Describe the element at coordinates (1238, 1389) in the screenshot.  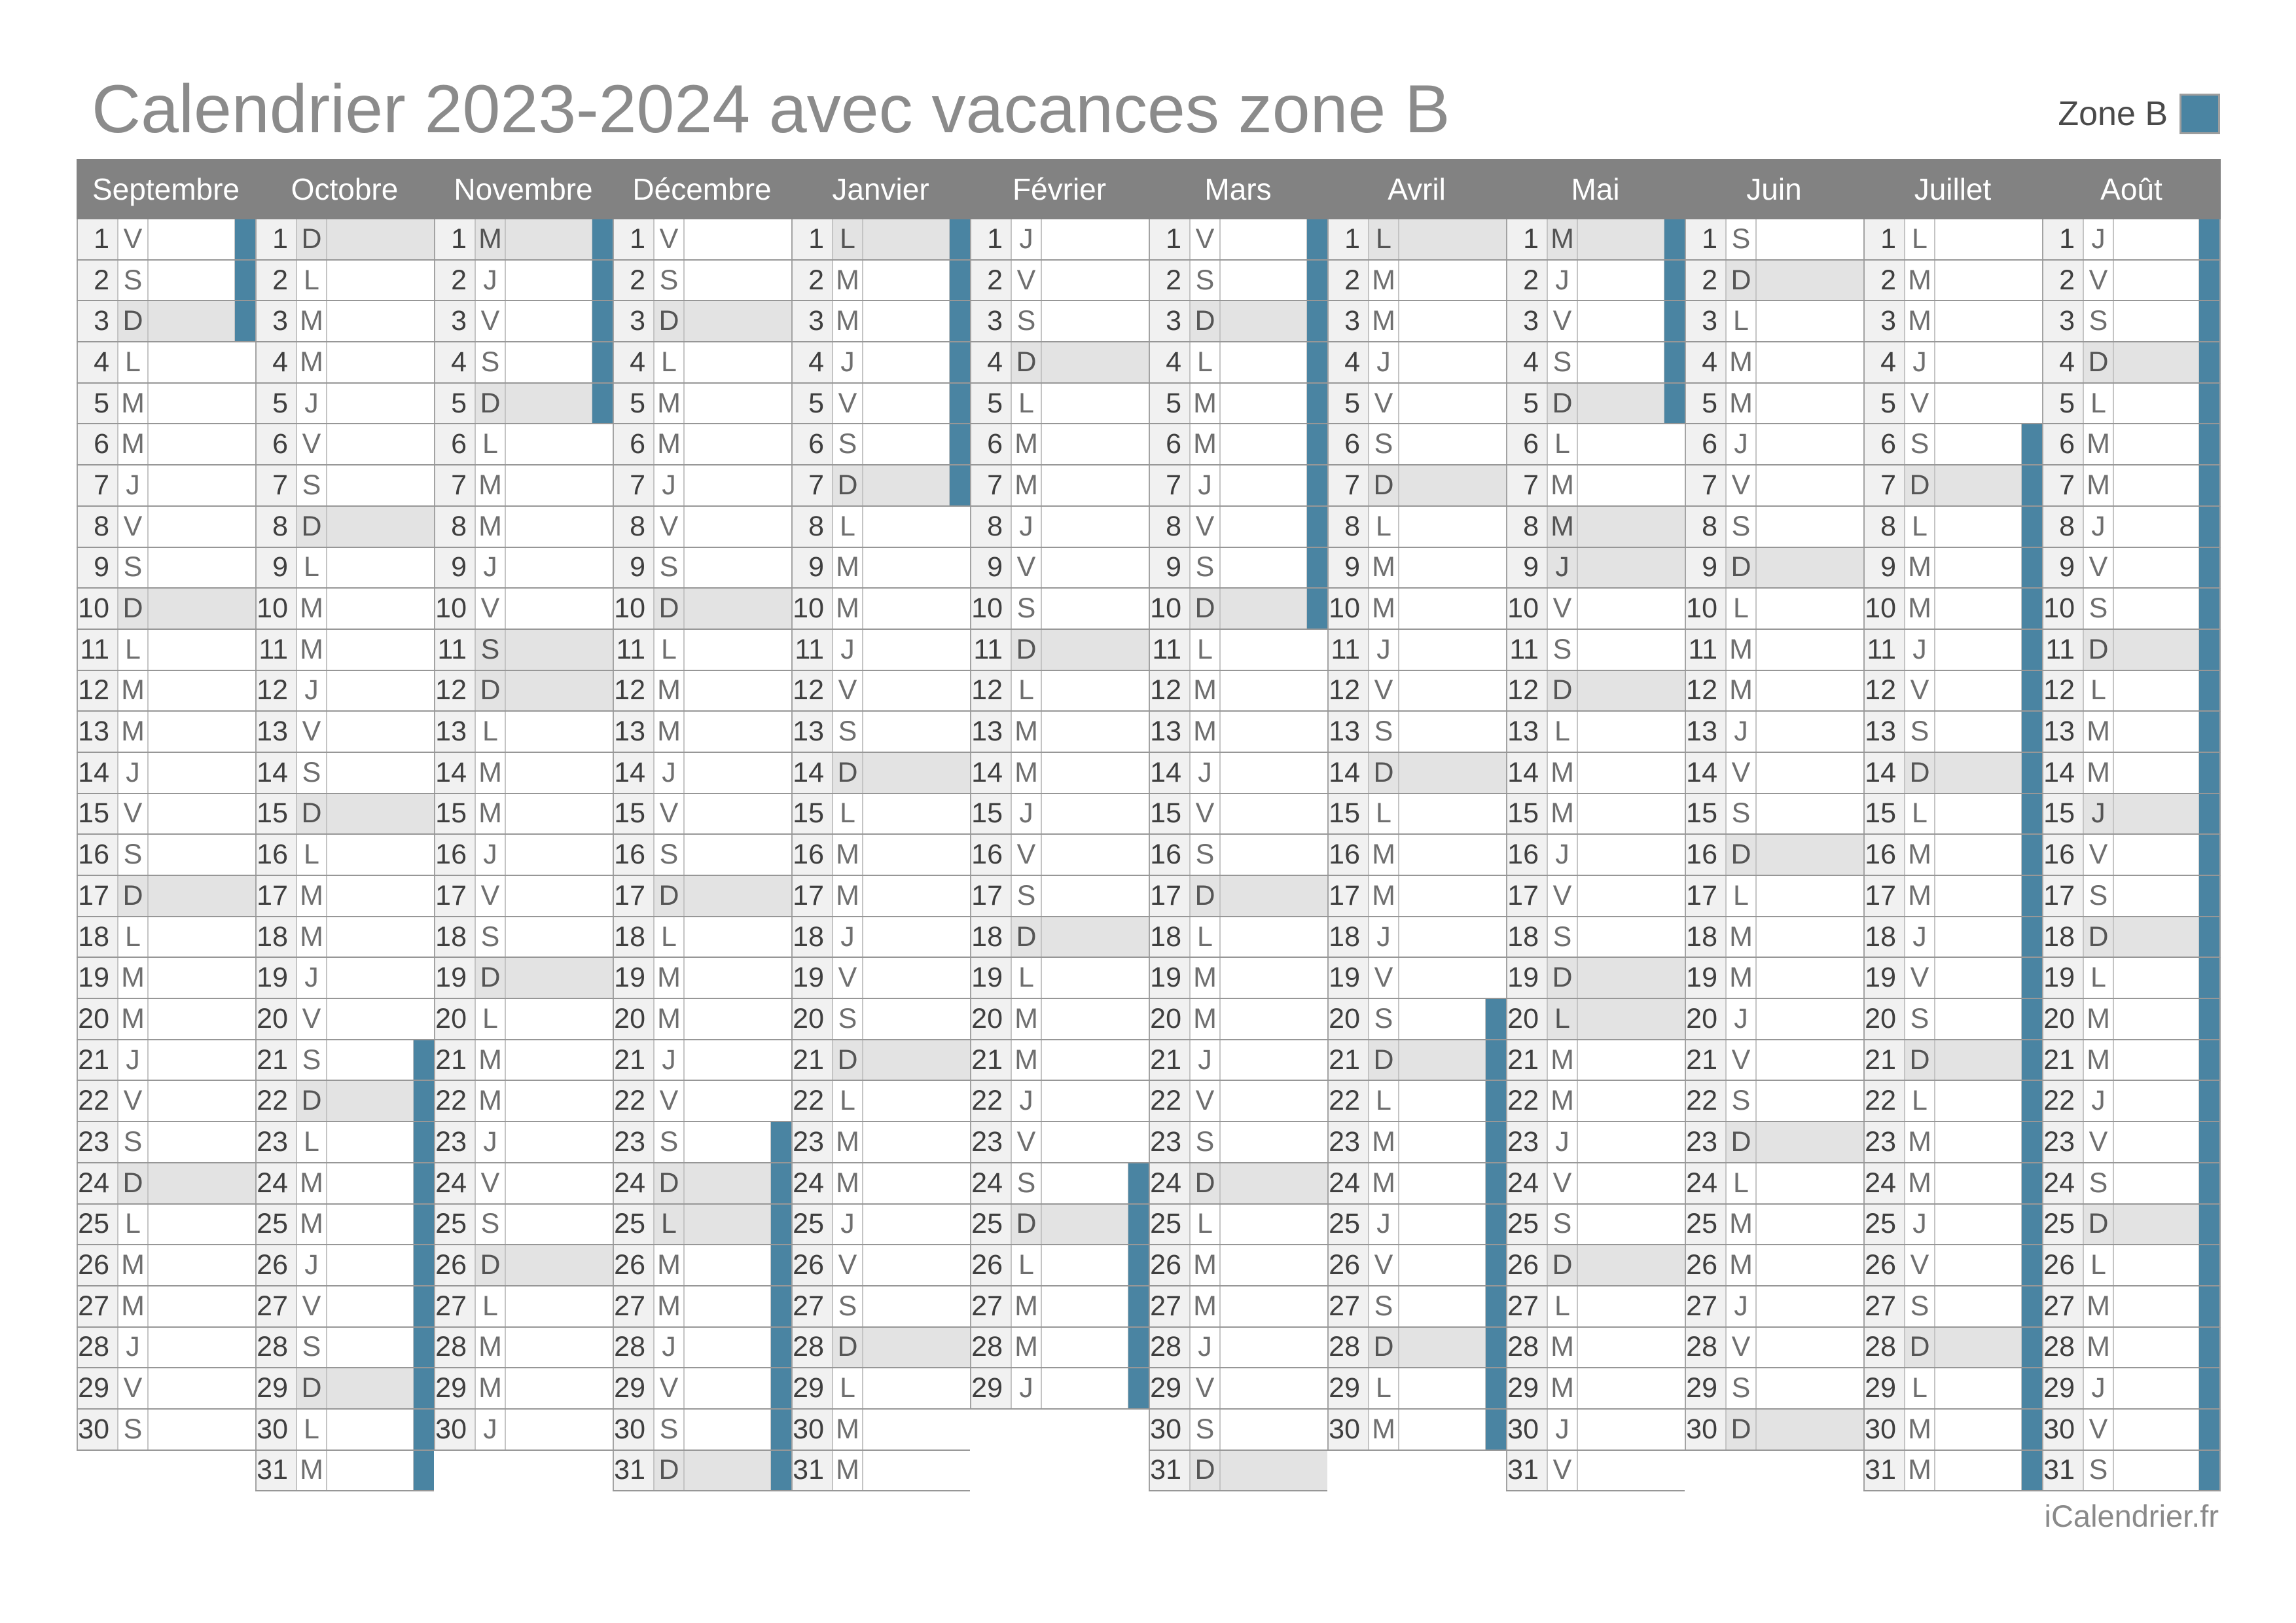
I see `day-row-mars-29: 29 V` at that location.